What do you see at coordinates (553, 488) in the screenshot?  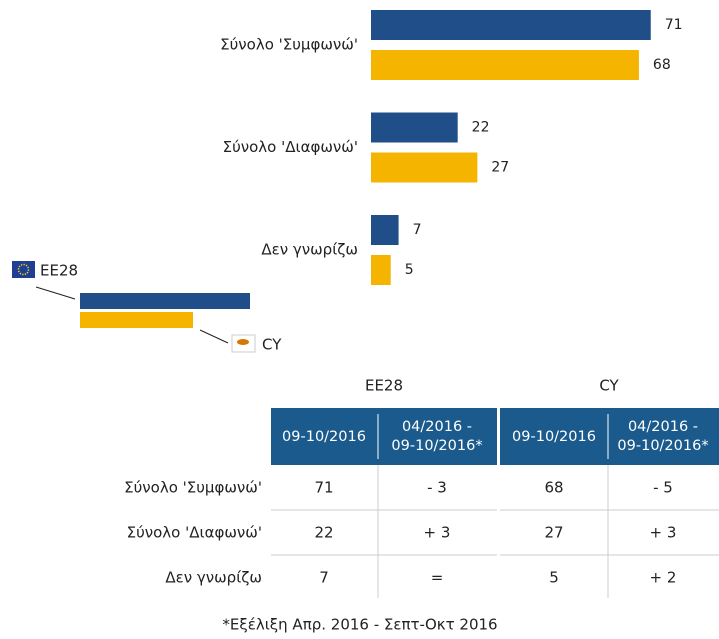 I see `cell: 68` at bounding box center [553, 488].